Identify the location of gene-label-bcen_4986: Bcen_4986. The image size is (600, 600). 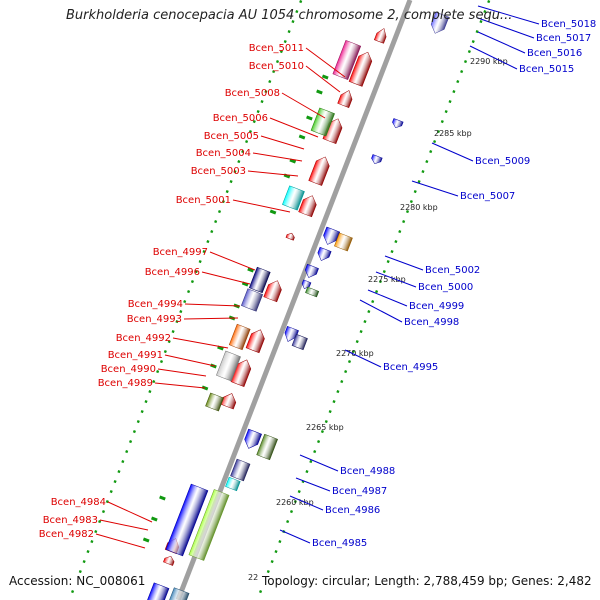
(352, 510).